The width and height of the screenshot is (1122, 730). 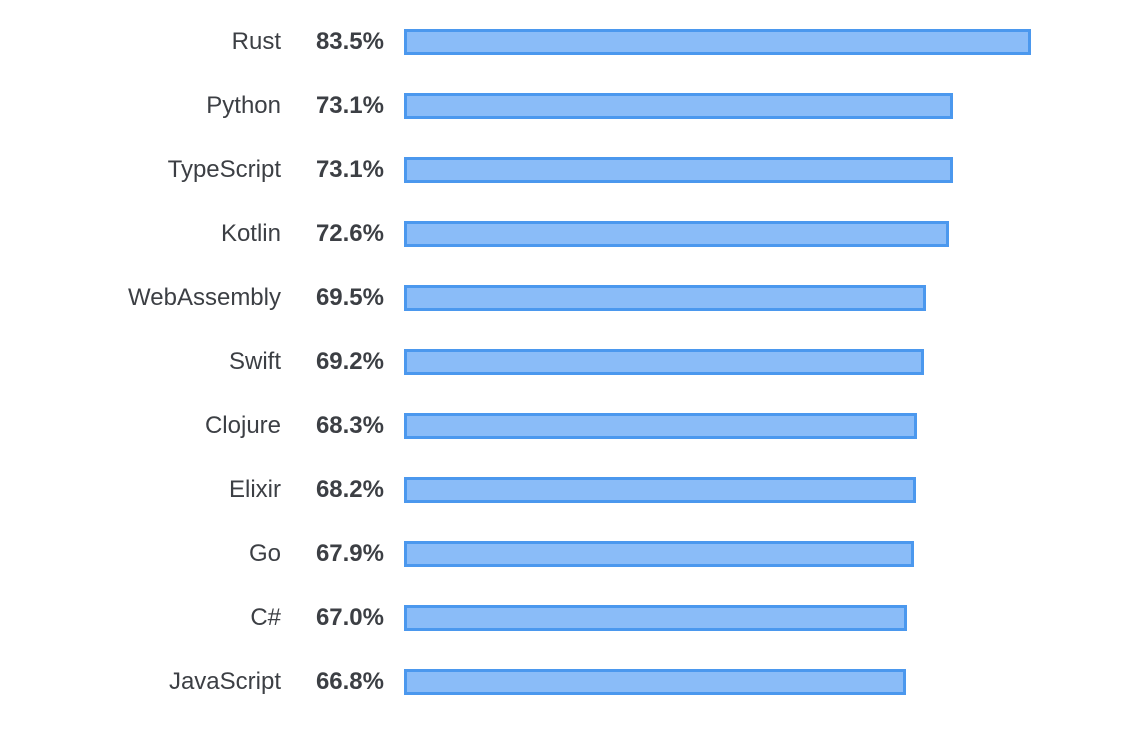 What do you see at coordinates (242, 425) in the screenshot?
I see `category-label: Clojure` at bounding box center [242, 425].